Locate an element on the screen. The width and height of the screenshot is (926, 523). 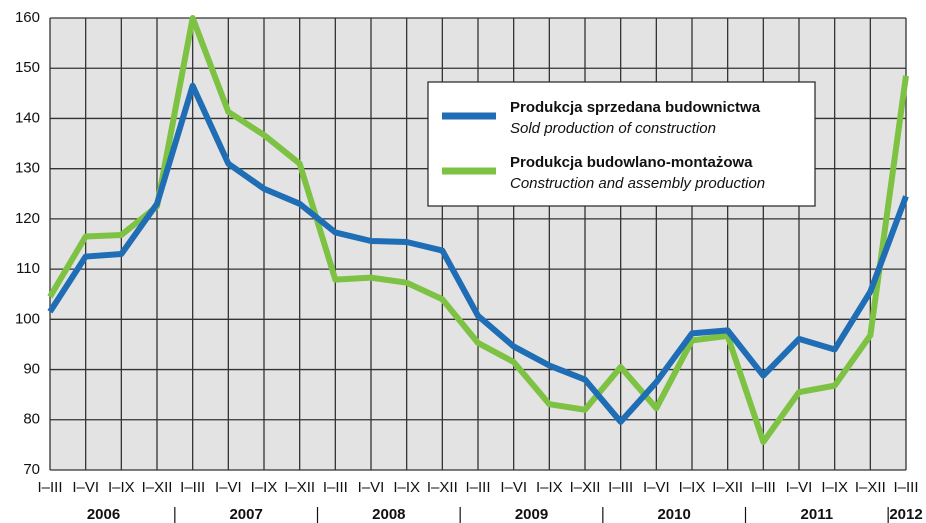
year-label: 2008 is located at coordinates (388, 514).